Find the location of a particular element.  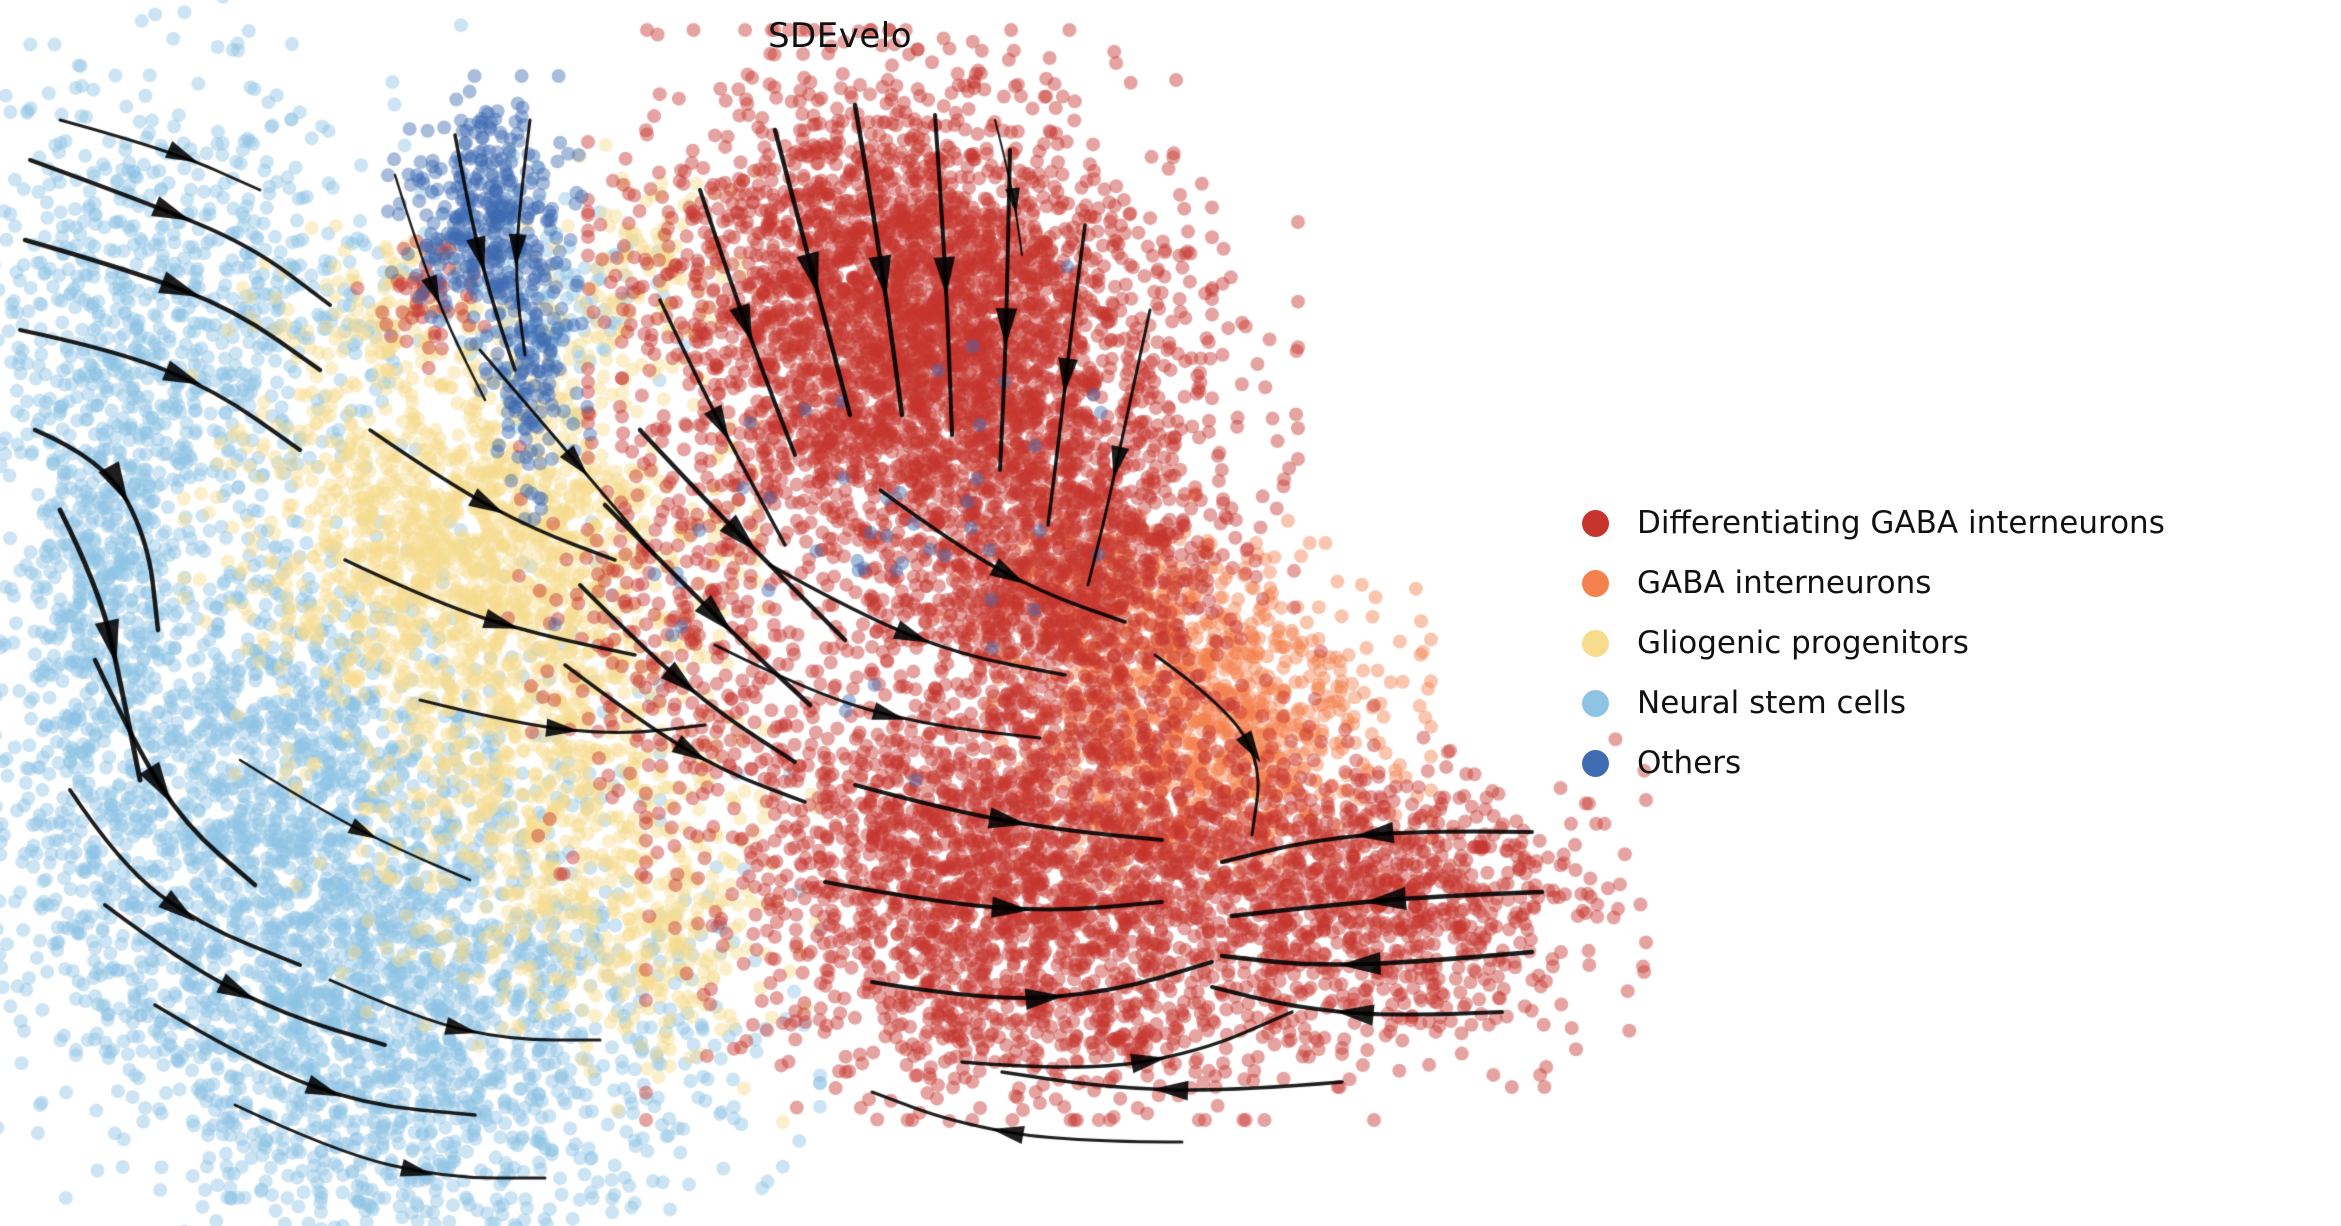

legend-swatch-gliogenic-icon is located at coordinates (1595, 643).